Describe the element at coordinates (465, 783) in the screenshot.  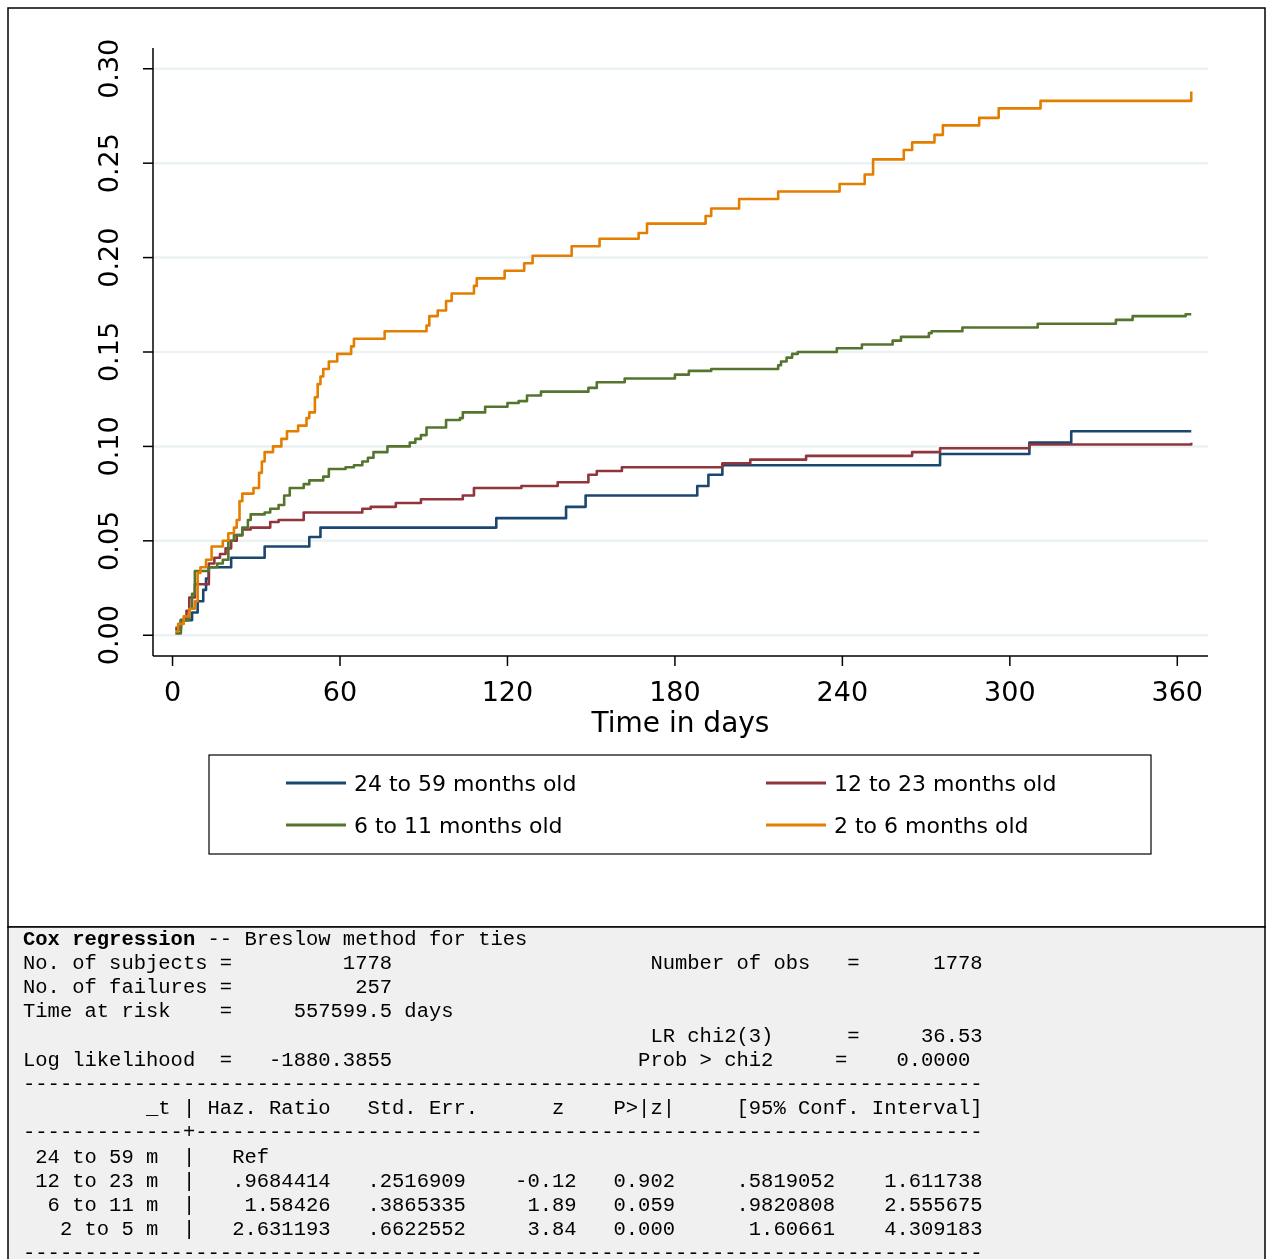
I see `legend-label: 24 to 59 months old` at that location.